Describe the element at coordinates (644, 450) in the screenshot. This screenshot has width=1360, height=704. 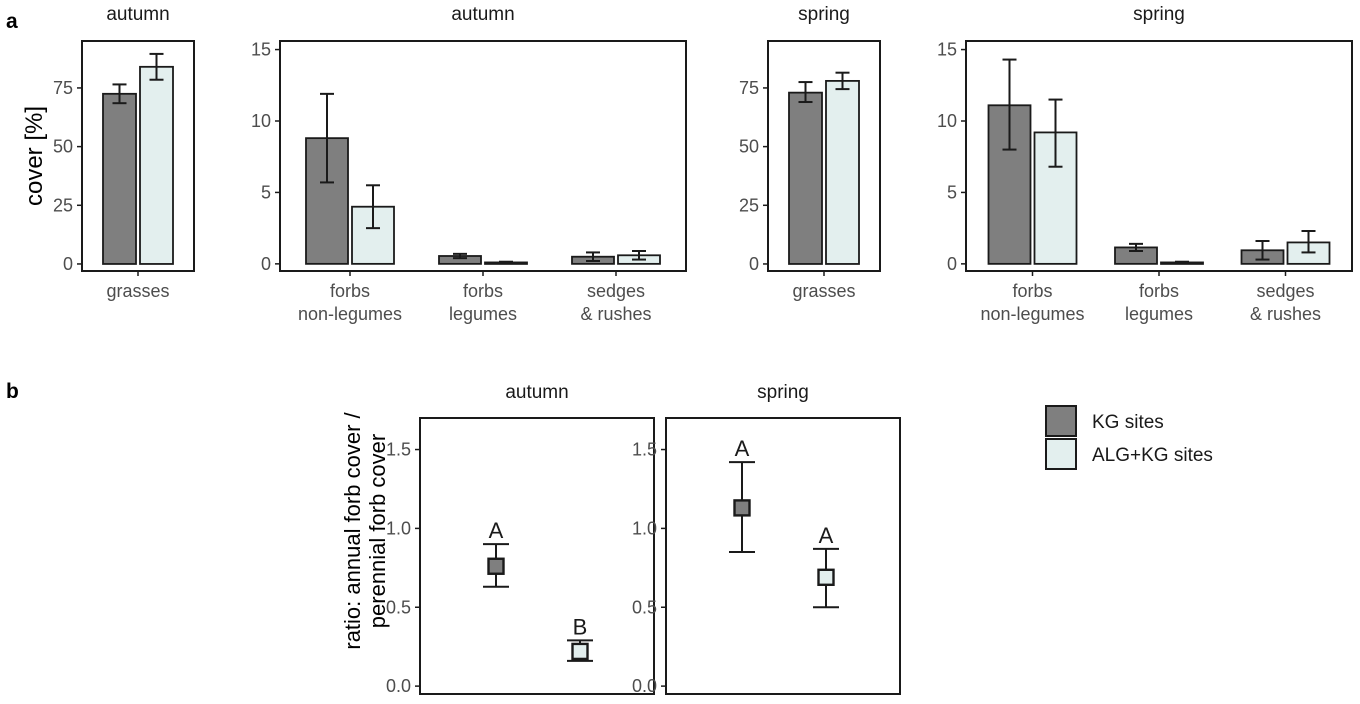
I see `panel-6-ytick-label: 1.5` at that location.